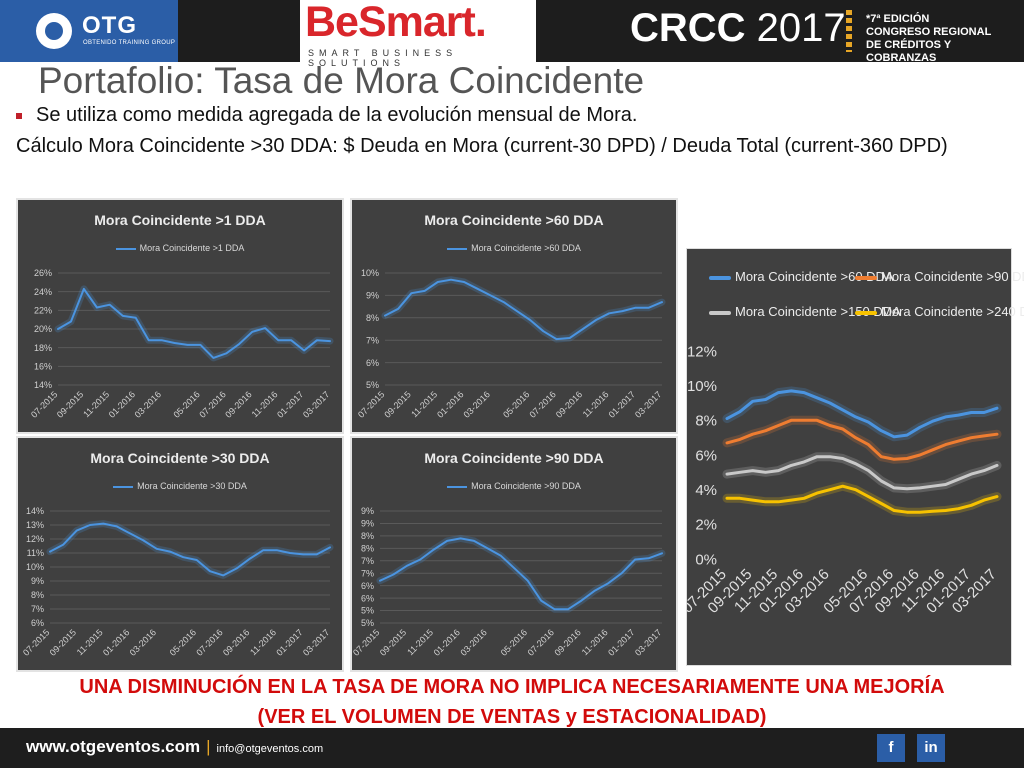 This screenshot has width=1024, height=768. I want to click on event-edition-line1: *7ª EDICIÓN, so click(898, 19).